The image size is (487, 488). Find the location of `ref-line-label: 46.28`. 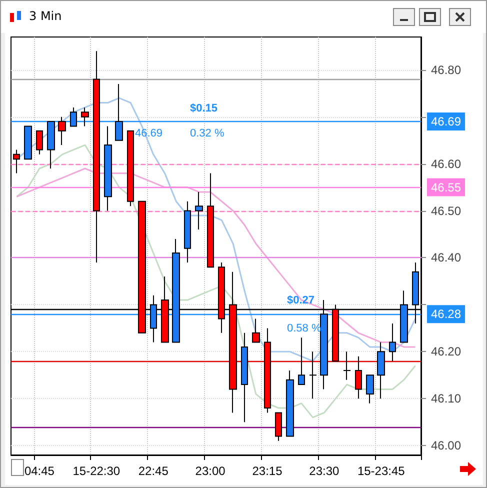

ref-line-label: 46.28 is located at coordinates (446, 314).